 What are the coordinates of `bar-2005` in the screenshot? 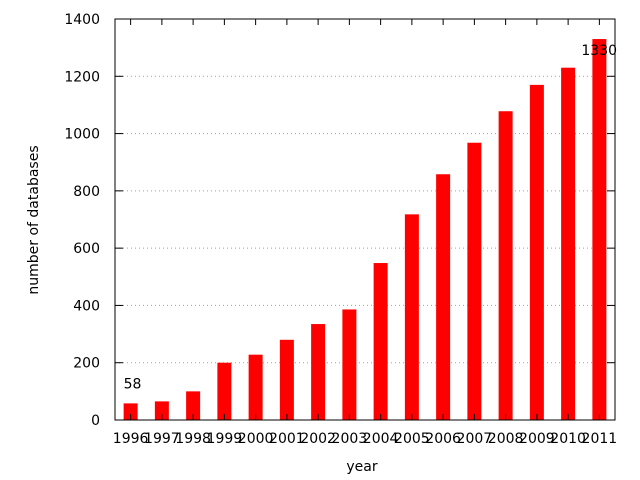 It's located at (411, 317).